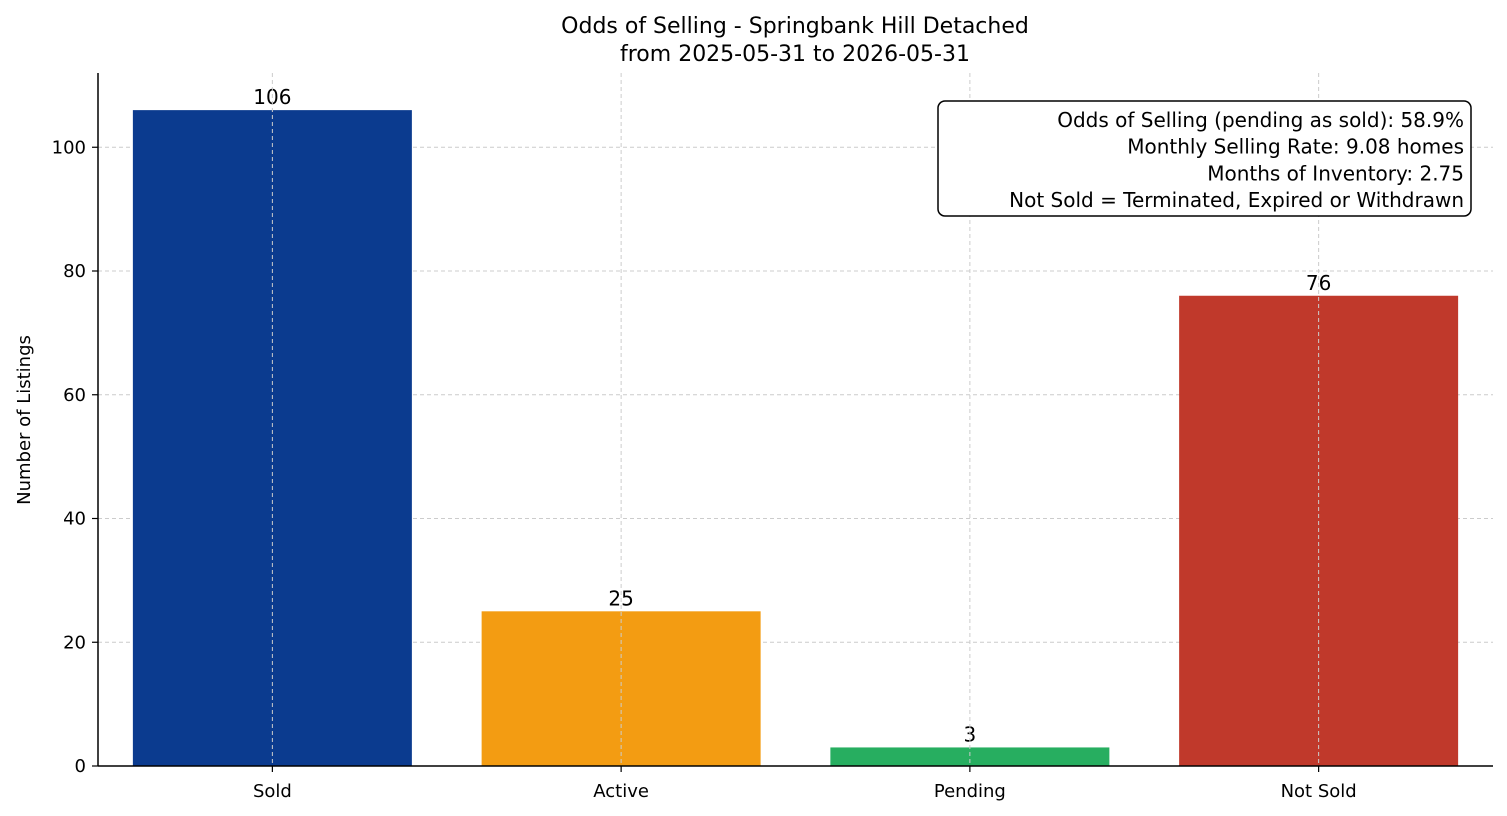 This screenshot has height=816, width=1507. What do you see at coordinates (272, 791) in the screenshot?
I see `x-tick-label: Sold` at bounding box center [272, 791].